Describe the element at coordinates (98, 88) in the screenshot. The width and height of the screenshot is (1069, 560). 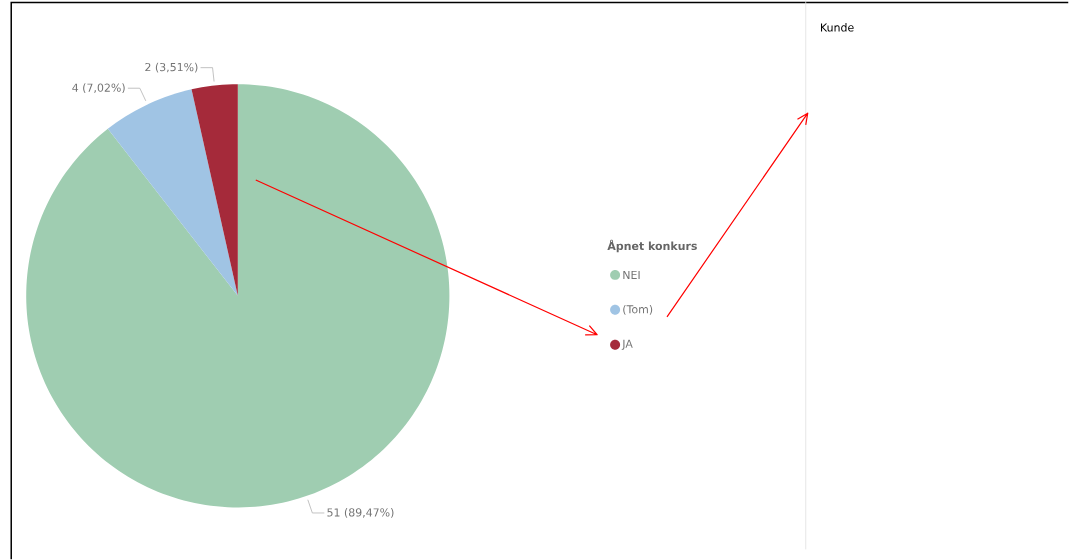
I see `data-label: 4 (7,02%)` at that location.